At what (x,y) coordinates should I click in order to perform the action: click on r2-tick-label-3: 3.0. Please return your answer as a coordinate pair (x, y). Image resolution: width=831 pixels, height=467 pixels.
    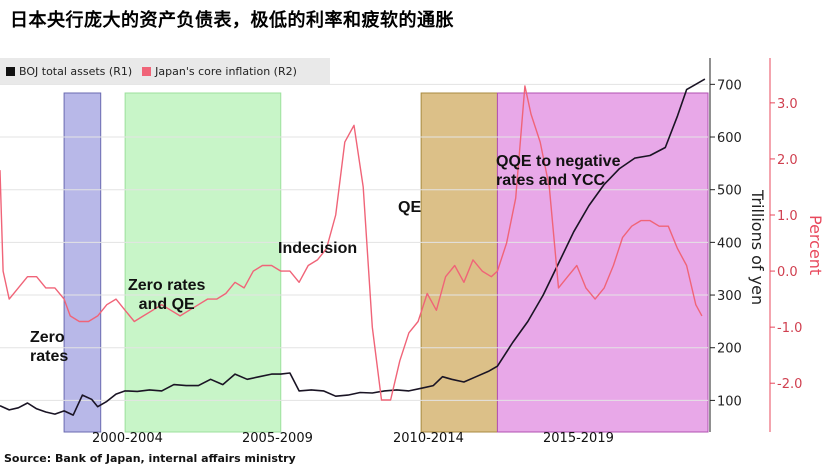
    Looking at the image, I should click on (787, 104).